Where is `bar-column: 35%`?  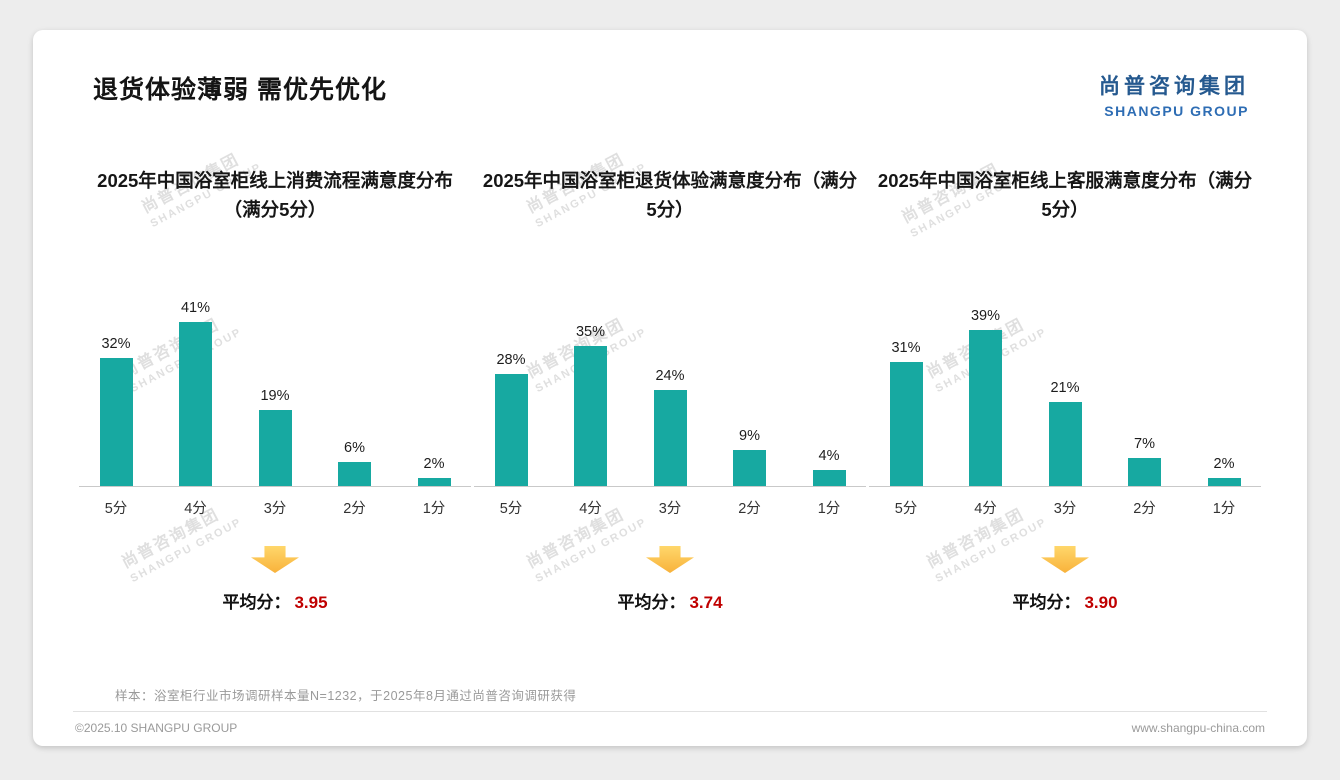 bar-column: 35% is located at coordinates (591, 405).